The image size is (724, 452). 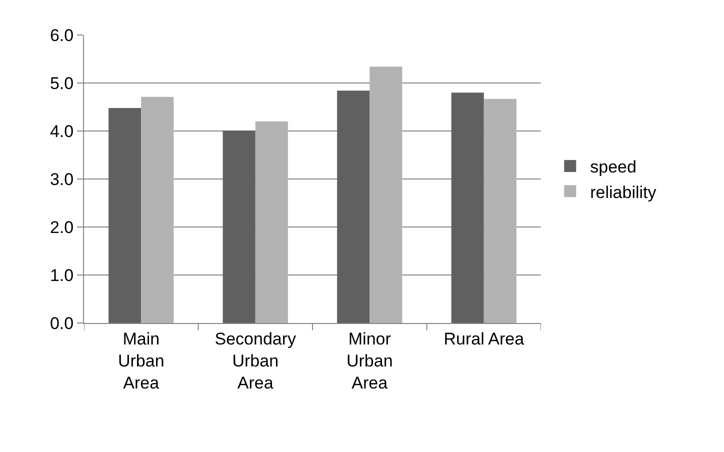 What do you see at coordinates (623, 192) in the screenshot?
I see `legend-label: reliability` at bounding box center [623, 192].